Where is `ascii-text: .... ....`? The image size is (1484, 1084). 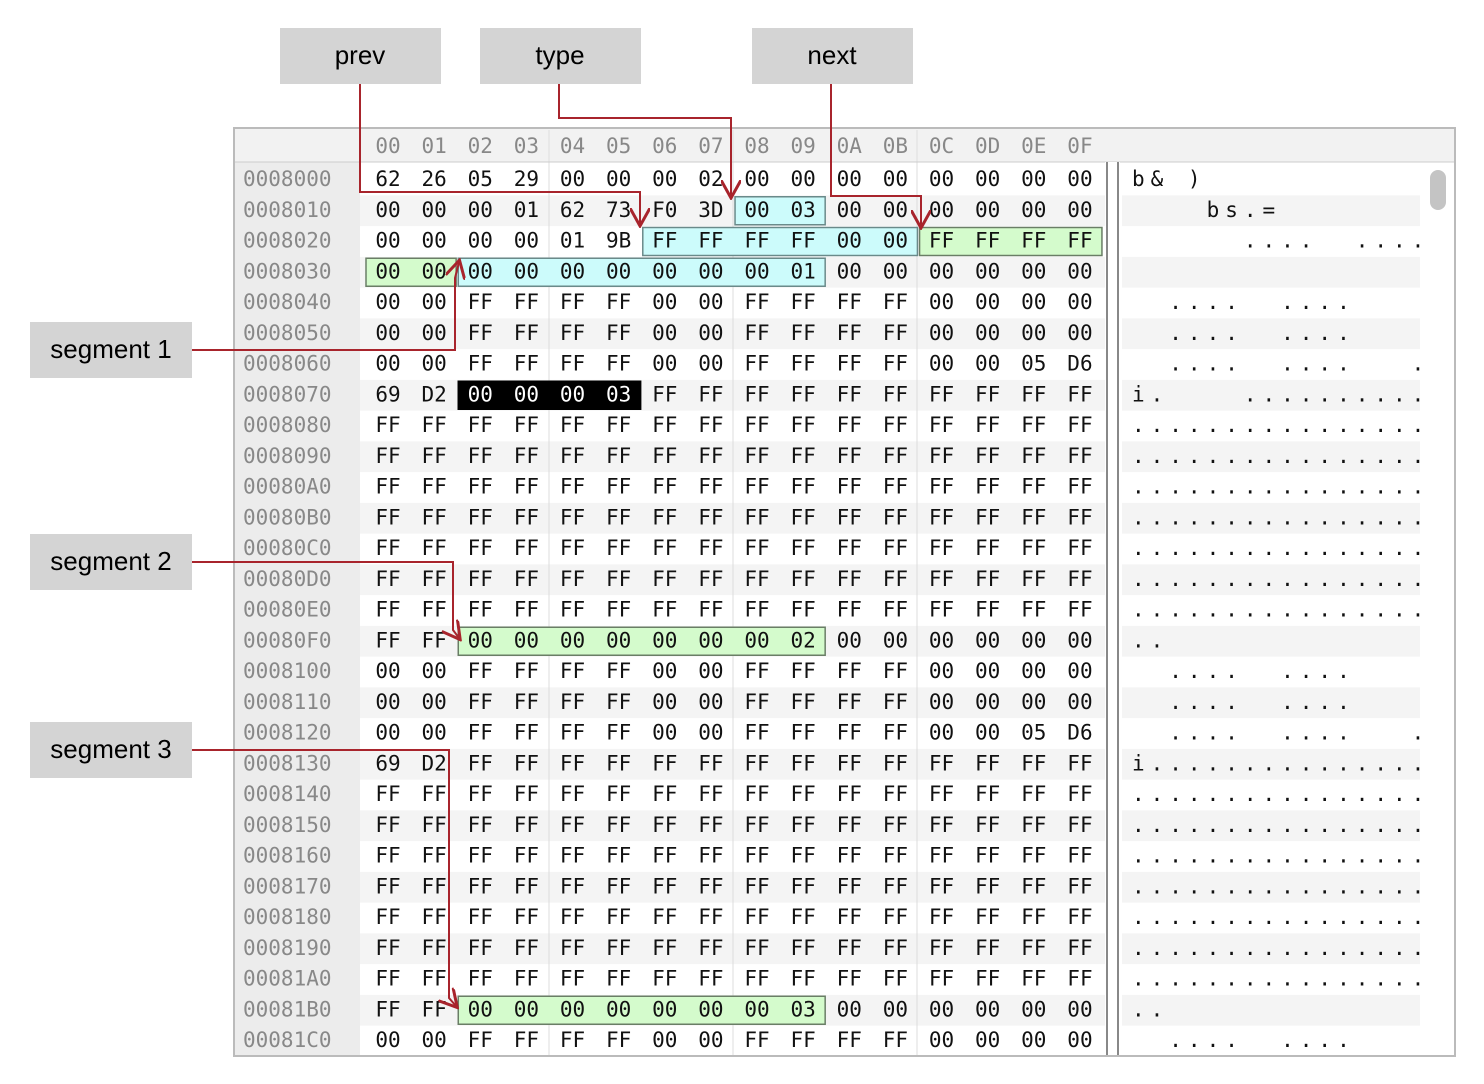
ascii-text: .... .... is located at coordinates (1244, 1040).